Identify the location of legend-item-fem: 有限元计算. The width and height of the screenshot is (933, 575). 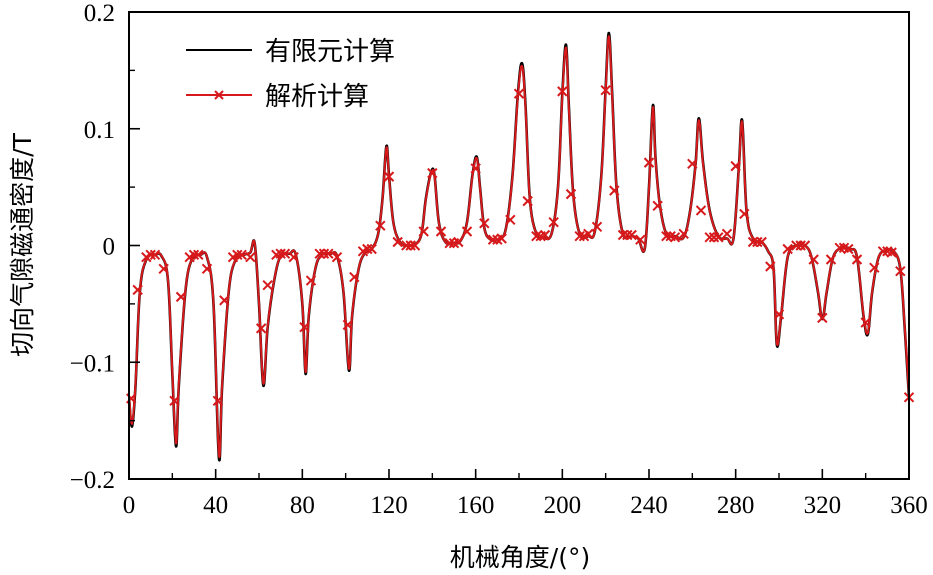
(290, 52).